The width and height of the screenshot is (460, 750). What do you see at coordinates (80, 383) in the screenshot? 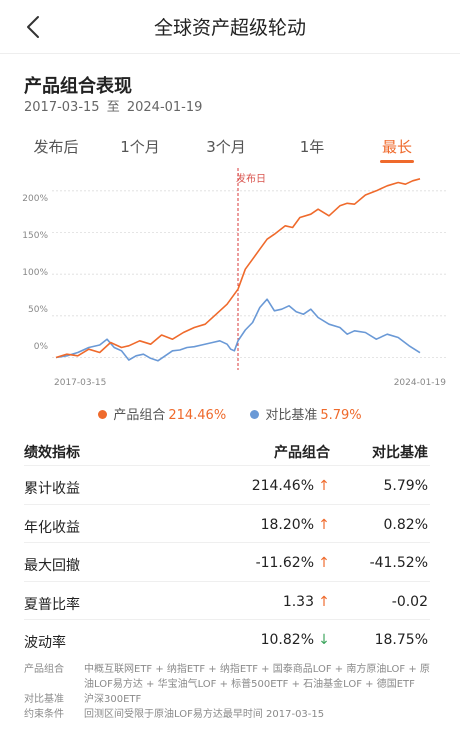
I see `x-start-label: 2017-03-15` at bounding box center [80, 383].